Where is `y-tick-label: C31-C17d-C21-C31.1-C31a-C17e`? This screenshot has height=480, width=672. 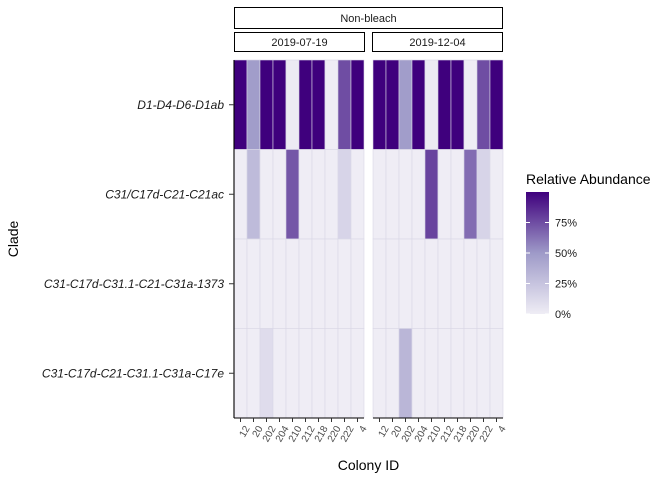 y-tick-label: C31-C17d-C21-C31.1-C31a-C17e is located at coordinates (133, 373).